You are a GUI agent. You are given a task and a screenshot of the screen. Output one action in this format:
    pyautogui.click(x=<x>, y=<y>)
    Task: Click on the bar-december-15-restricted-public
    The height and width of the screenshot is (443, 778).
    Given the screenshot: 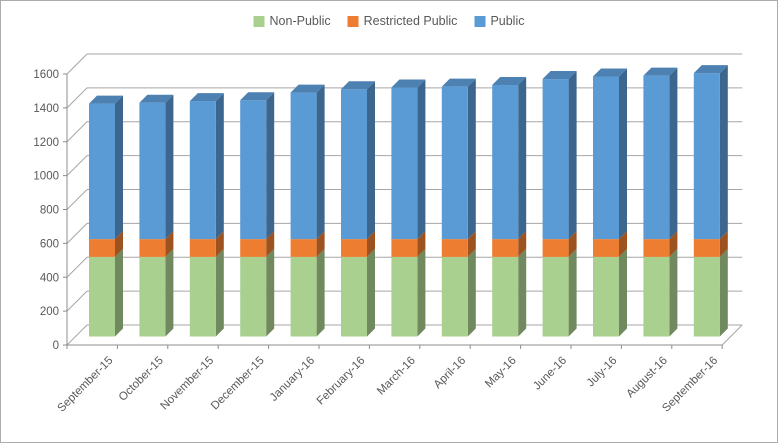 What is the action you would take?
    pyautogui.click(x=253, y=248)
    